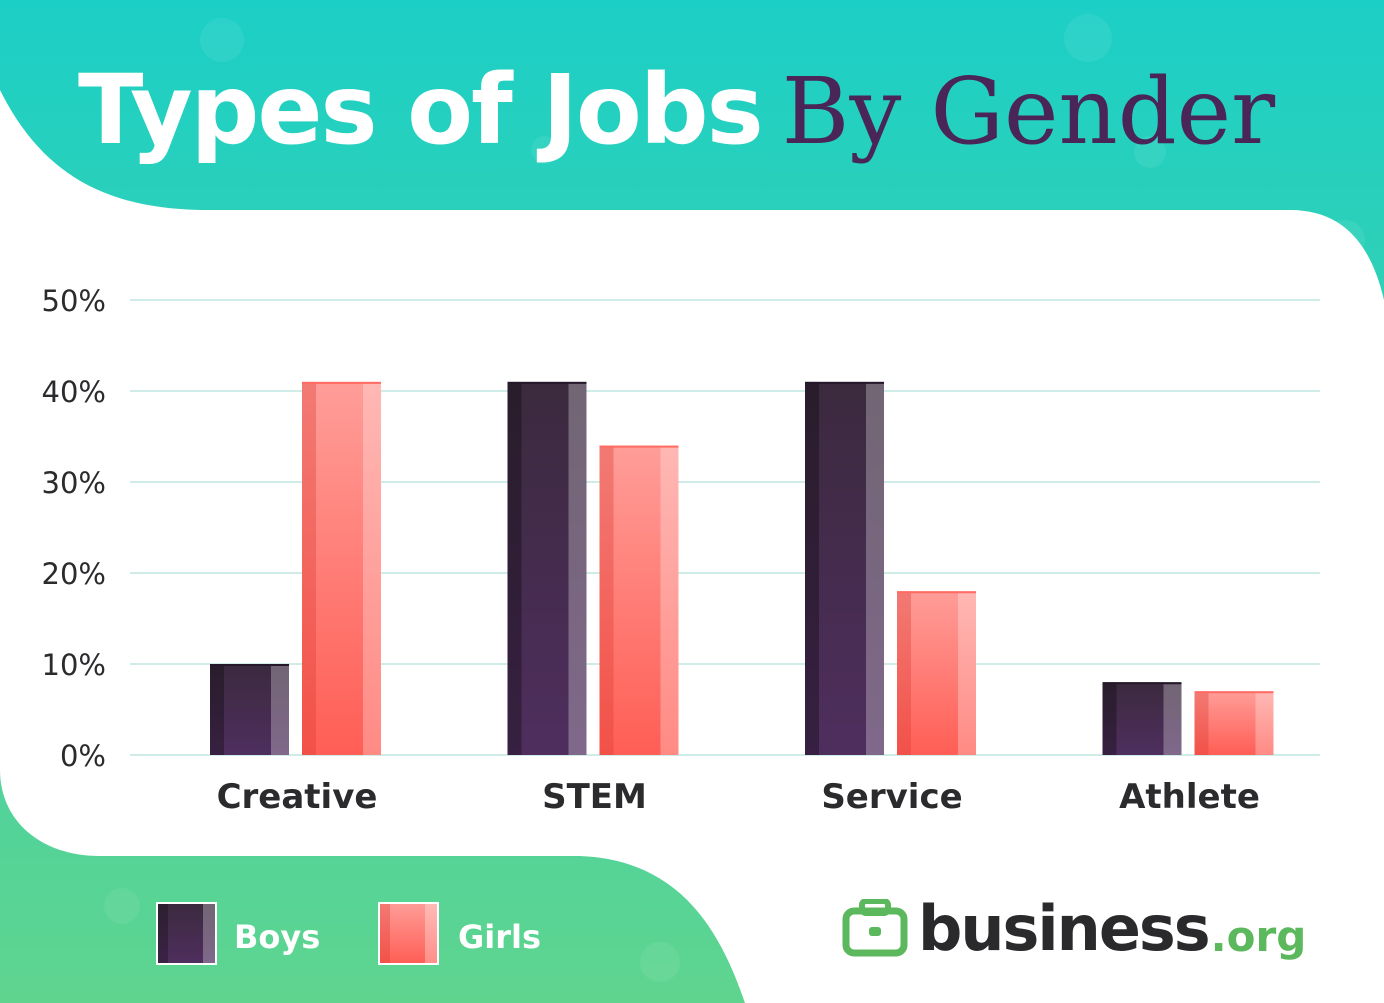 The width and height of the screenshot is (1384, 1003). What do you see at coordinates (385, 933) in the screenshot?
I see `girls-swatch-shade` at bounding box center [385, 933].